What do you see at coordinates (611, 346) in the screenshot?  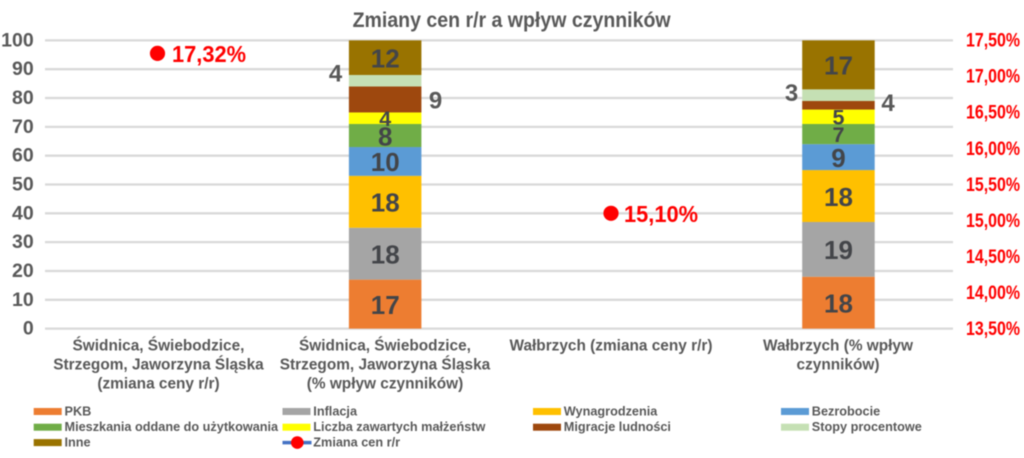 I see `svg-text: Wałbrzych (zmiana ceny r/r)` at bounding box center [611, 346].